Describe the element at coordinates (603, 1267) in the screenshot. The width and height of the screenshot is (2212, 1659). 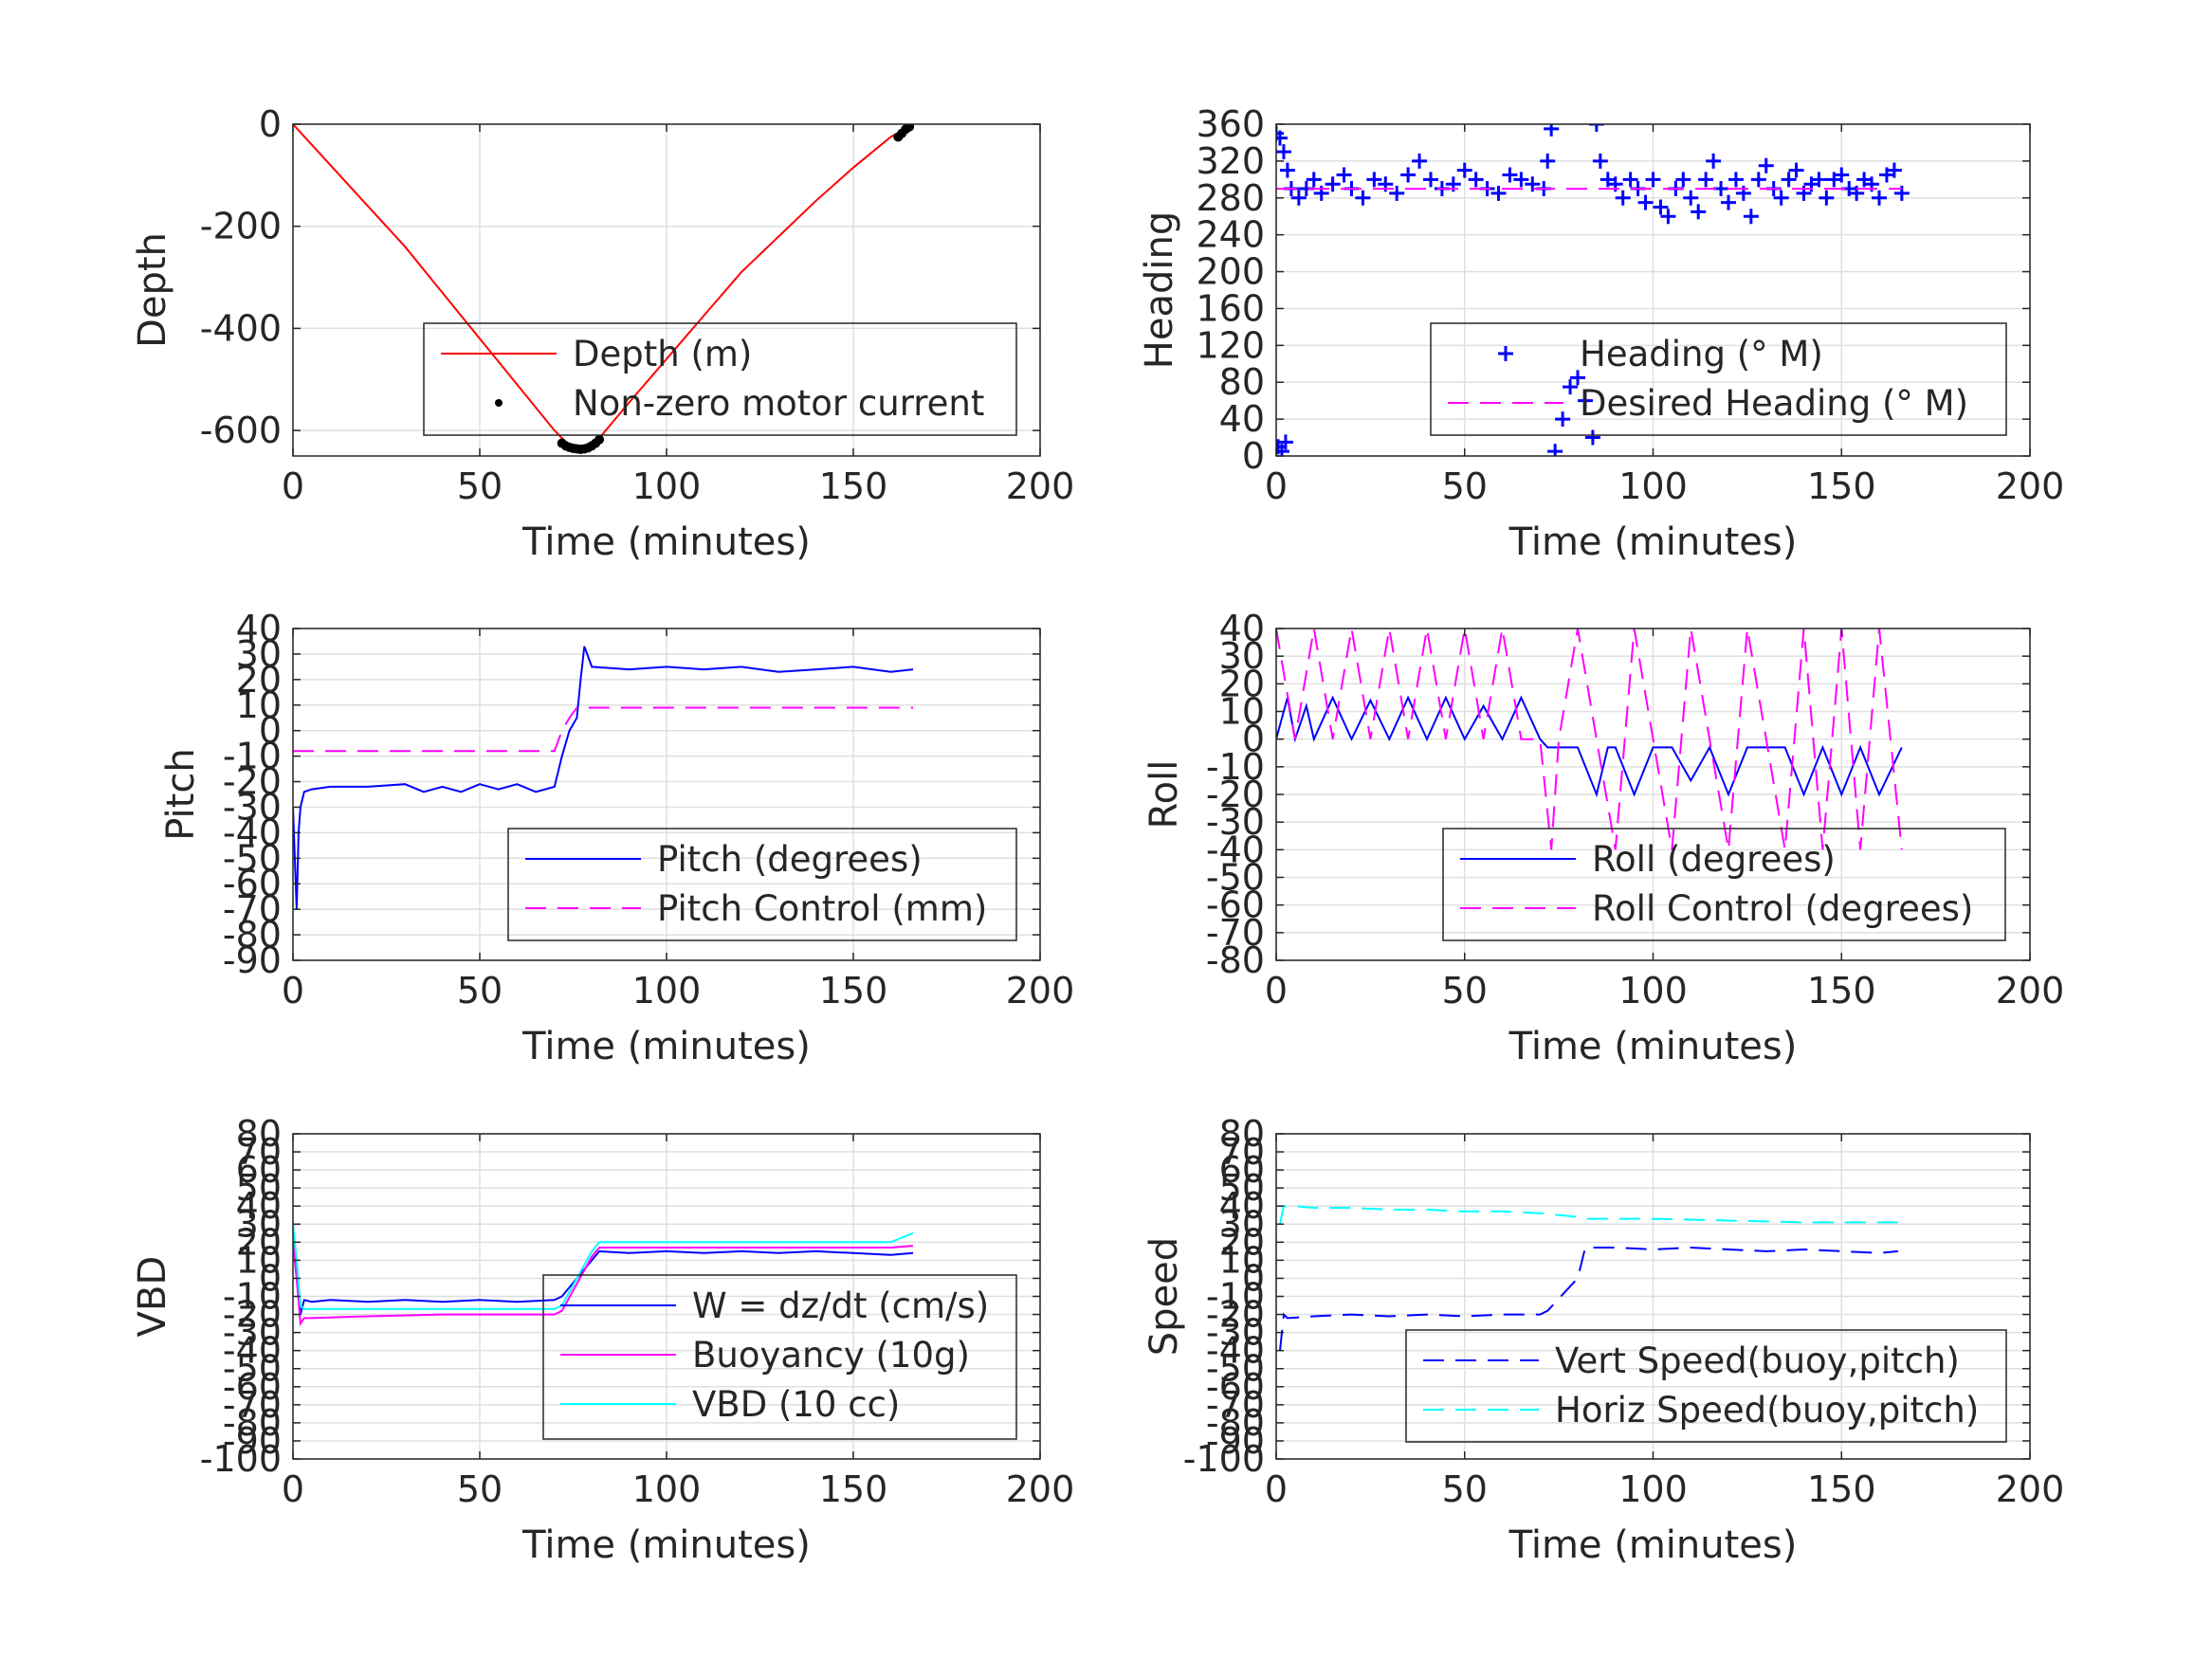
I see `series-vbd-2-line` at that location.